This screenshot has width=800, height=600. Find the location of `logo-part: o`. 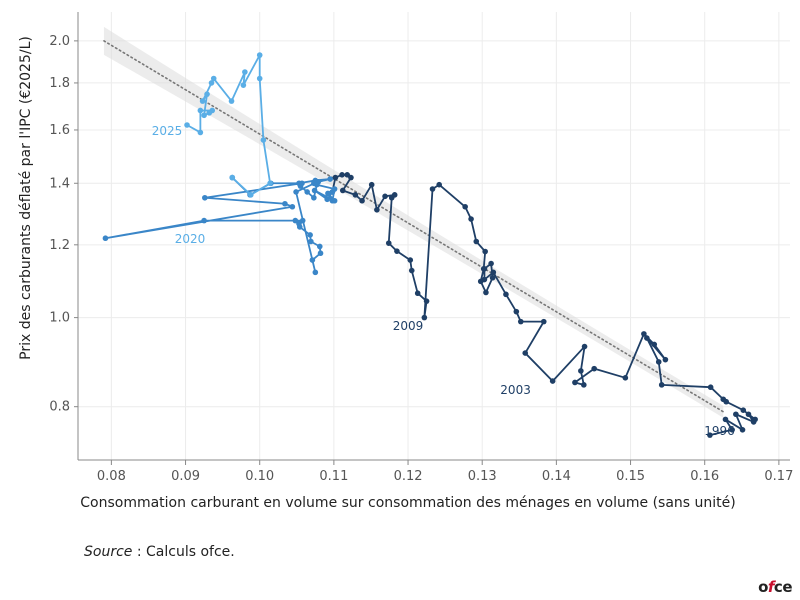

logo-part: o is located at coordinates (763, 587).